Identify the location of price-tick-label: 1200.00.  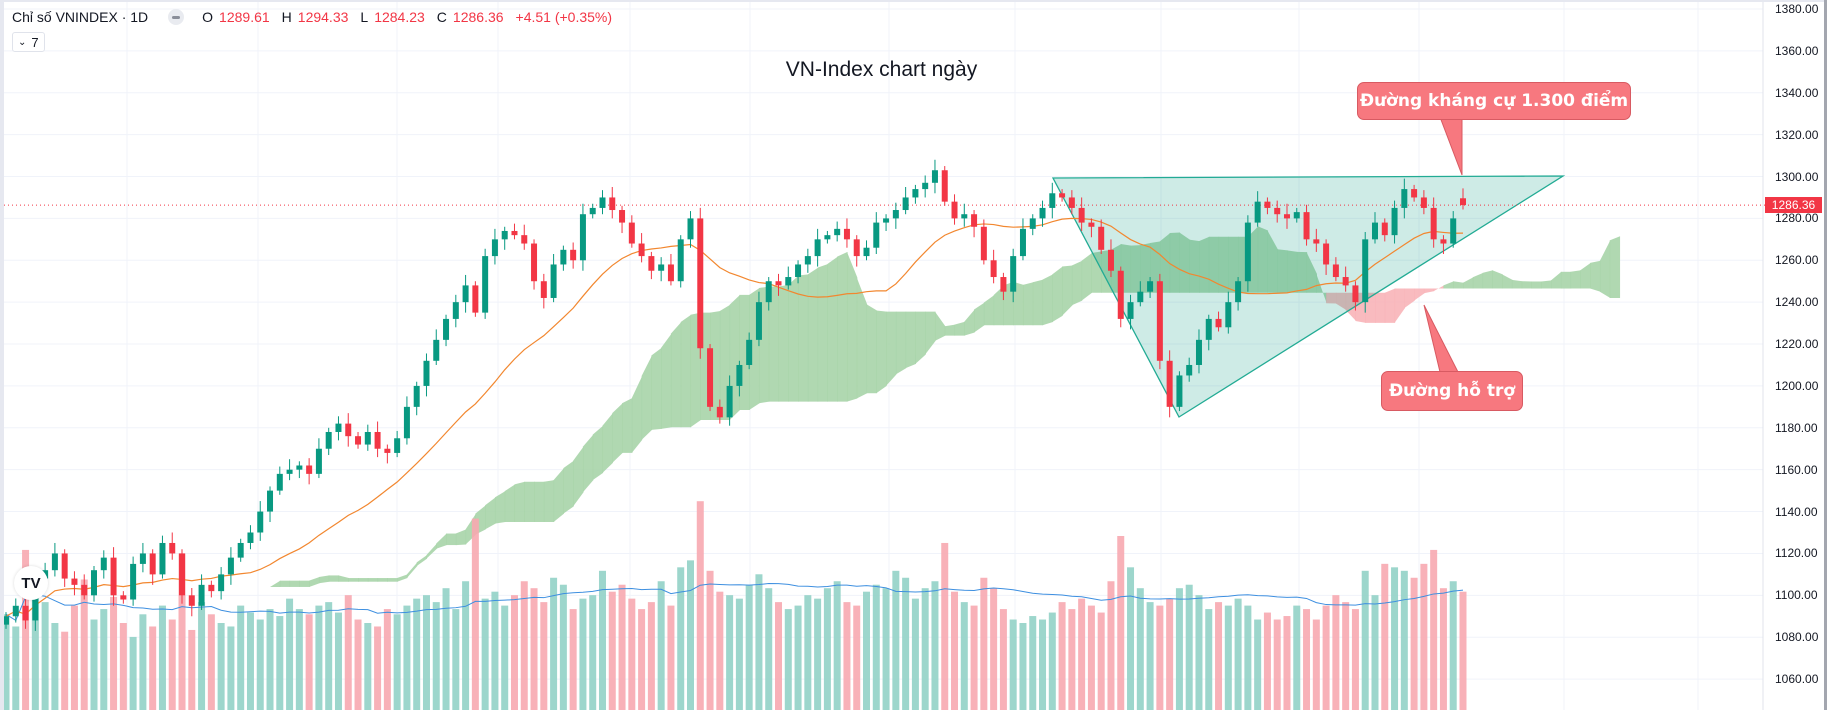
(1797, 385).